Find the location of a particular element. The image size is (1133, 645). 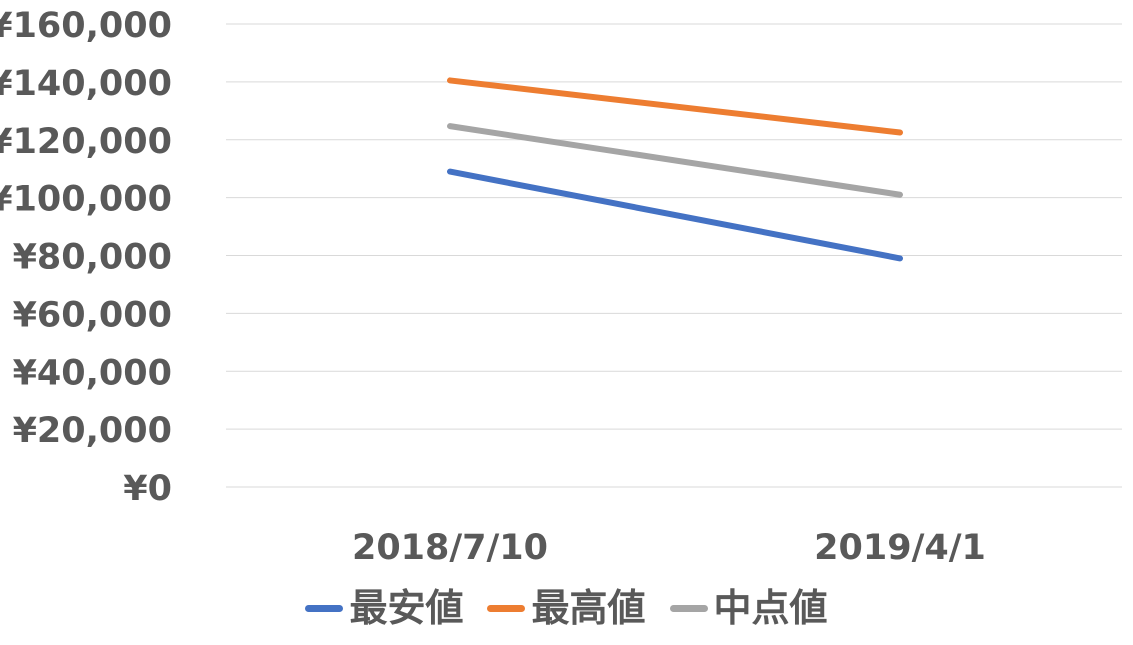

legend: 最安値 最高値 中点値 is located at coordinates (566, 608).